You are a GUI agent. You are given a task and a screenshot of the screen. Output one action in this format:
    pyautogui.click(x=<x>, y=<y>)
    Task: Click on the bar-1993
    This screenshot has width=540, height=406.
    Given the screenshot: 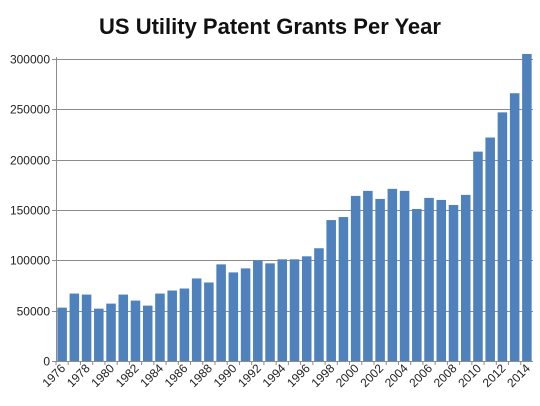 What is the action you would take?
    pyautogui.click(x=270, y=312)
    